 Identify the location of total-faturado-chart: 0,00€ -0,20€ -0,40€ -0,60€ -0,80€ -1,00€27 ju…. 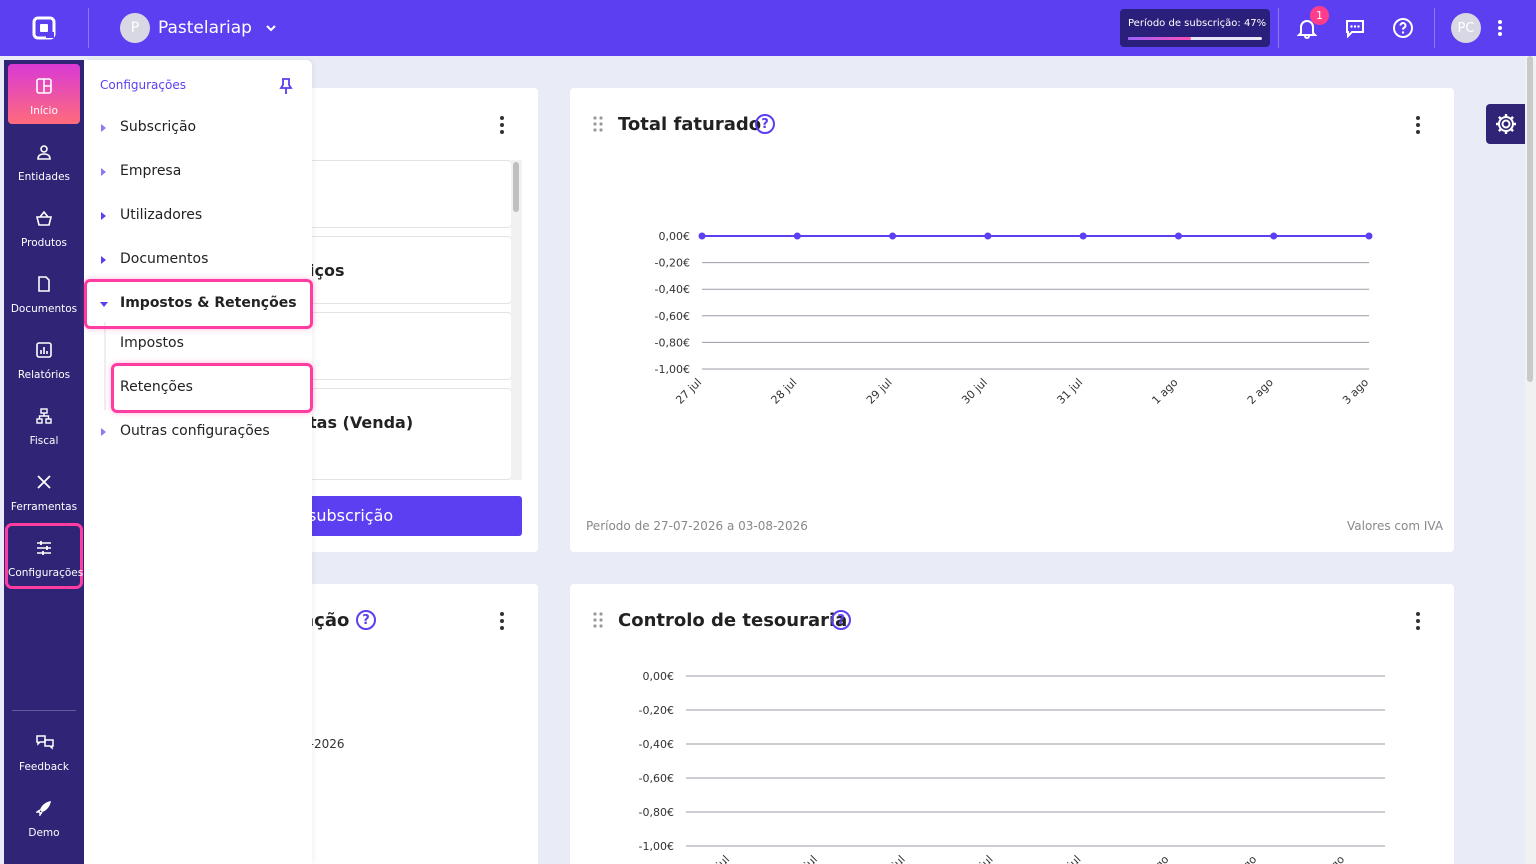
(1014, 318).